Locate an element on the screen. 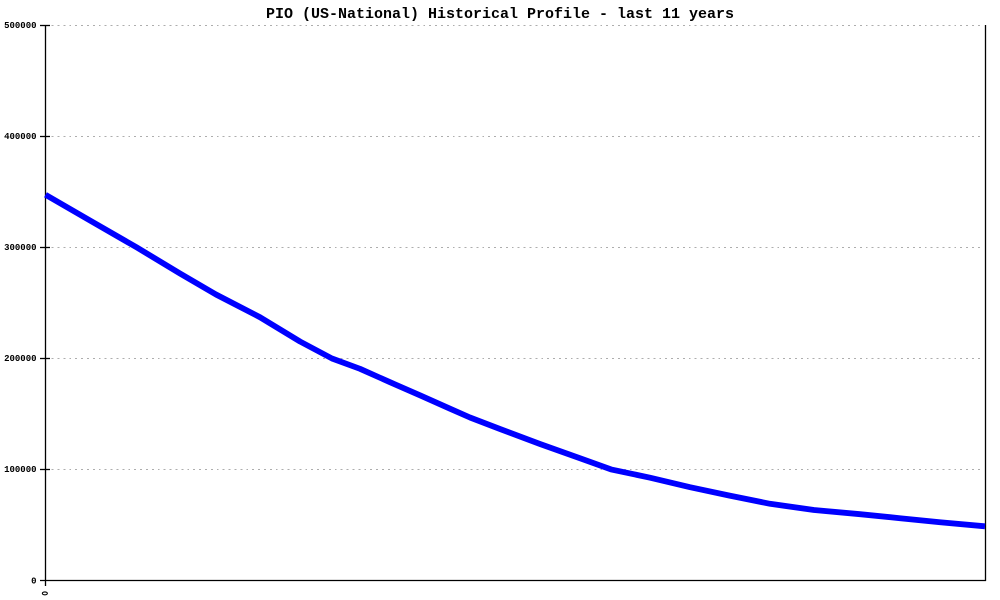 The image size is (1000, 600). svg-text: 400000 is located at coordinates (20, 137).